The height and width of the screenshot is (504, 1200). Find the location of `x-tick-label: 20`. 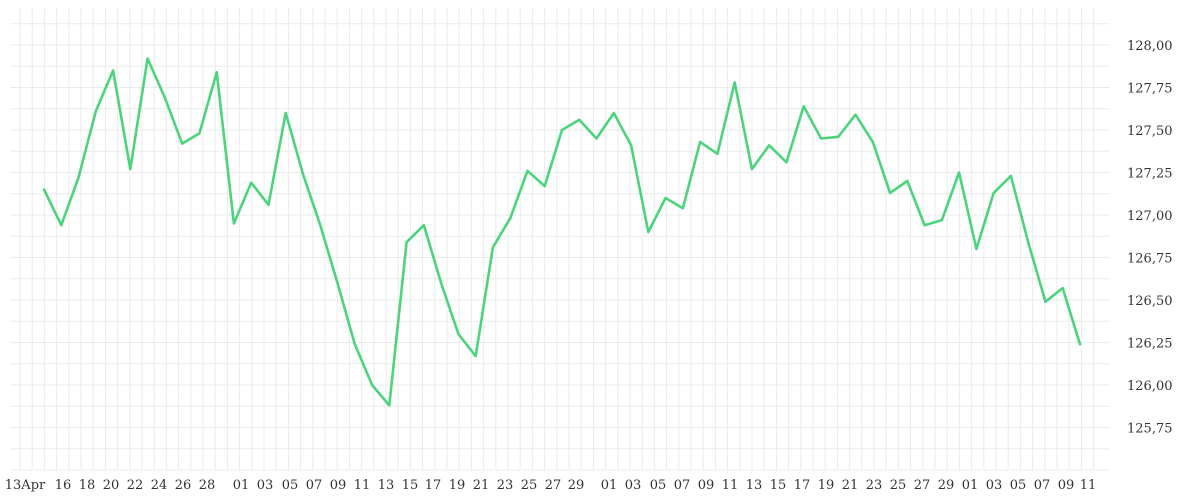

x-tick-label: 20 is located at coordinates (111, 485).